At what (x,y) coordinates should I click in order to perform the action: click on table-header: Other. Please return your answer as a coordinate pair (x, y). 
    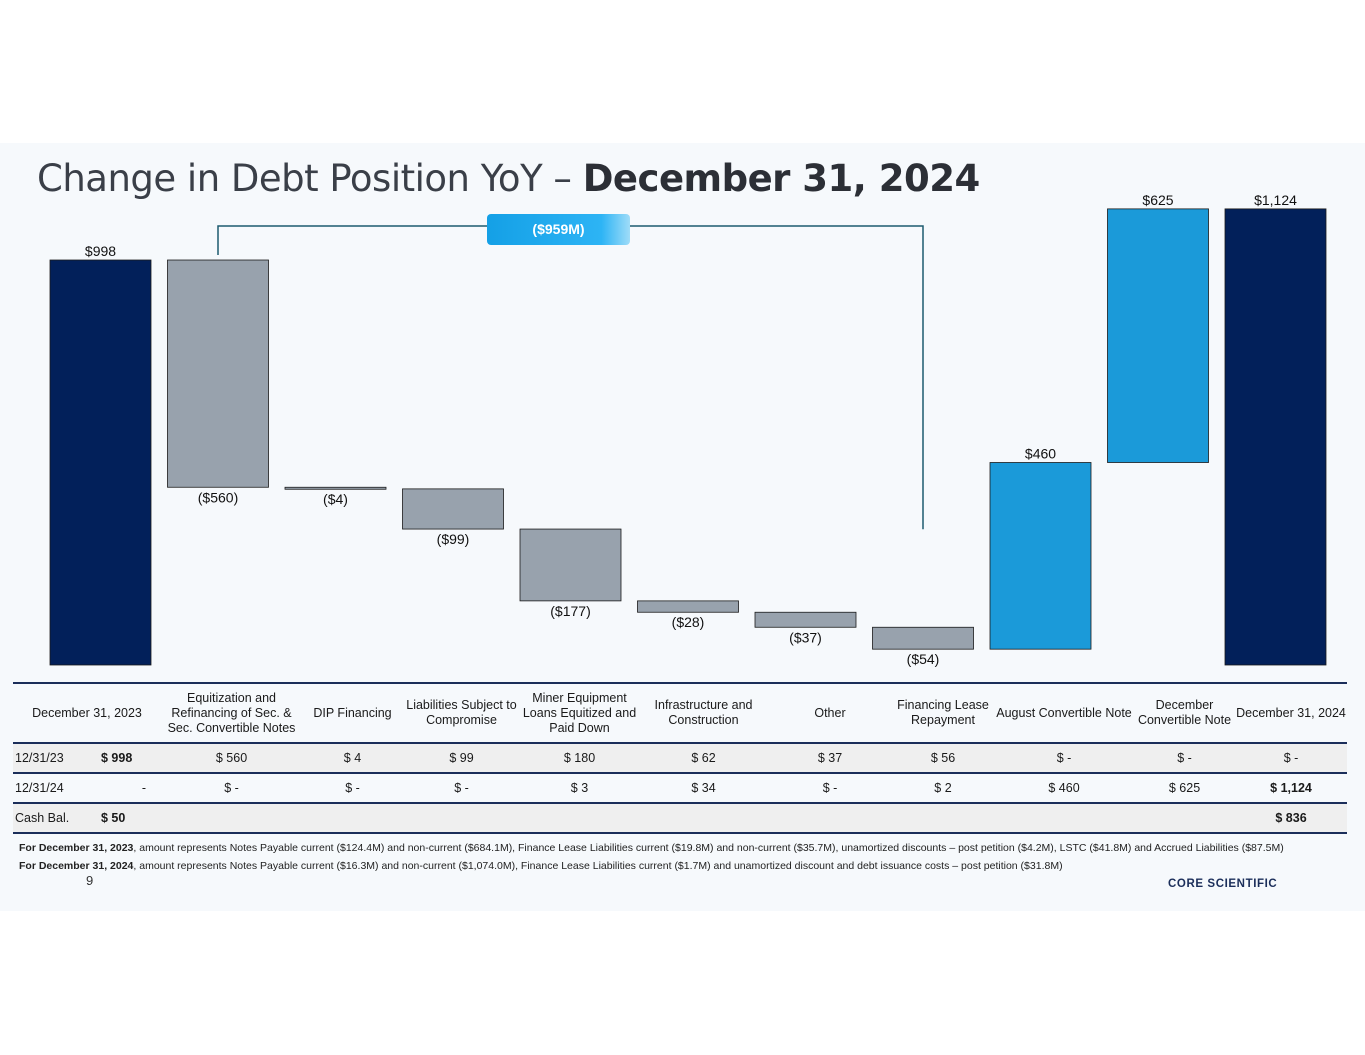
    Looking at the image, I should click on (830, 712).